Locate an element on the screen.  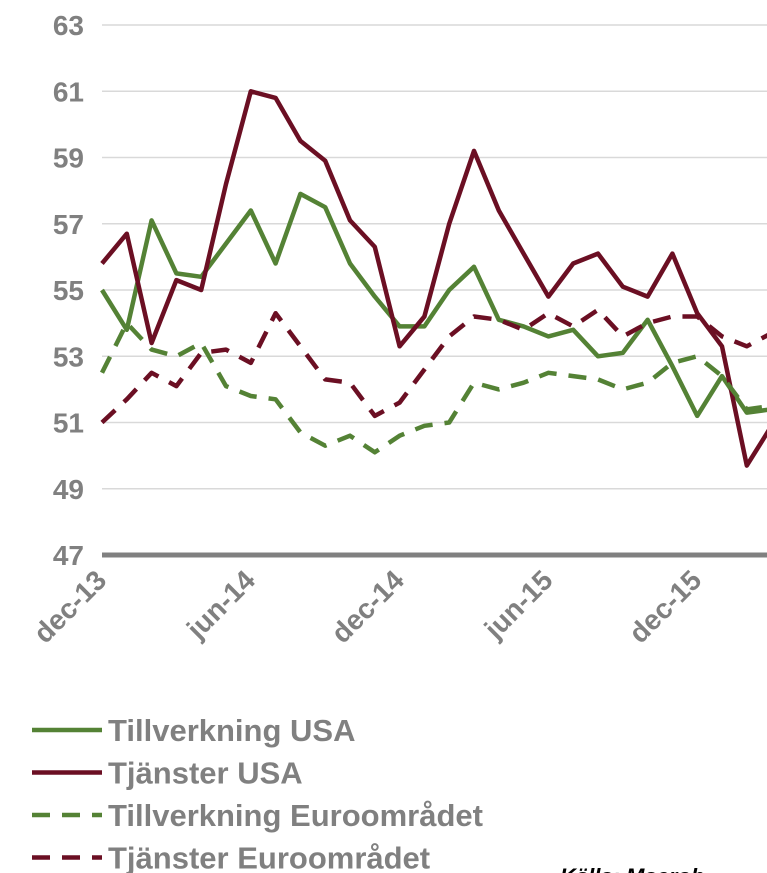
x-tick-label: jun-14 is located at coordinates (220, 604).